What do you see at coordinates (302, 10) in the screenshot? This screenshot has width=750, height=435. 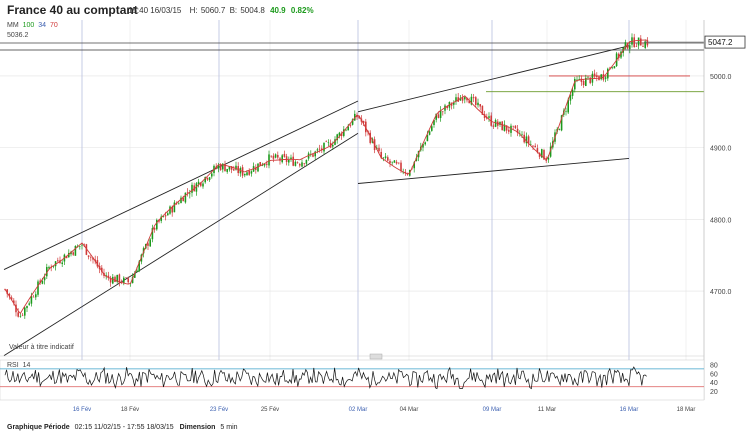 I see `change-pct: 0.82%` at bounding box center [302, 10].